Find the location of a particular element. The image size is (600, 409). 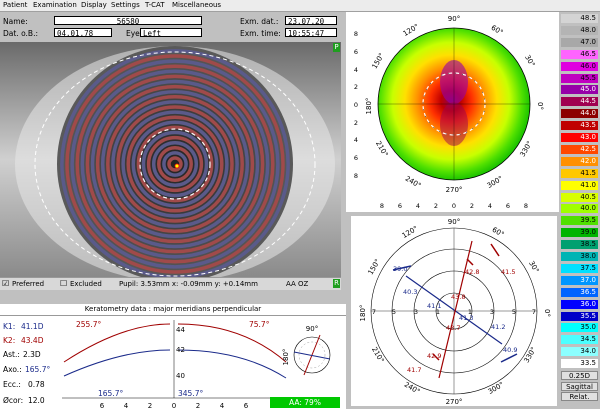

meridian-value: 41.1 is located at coordinates (434, 306).